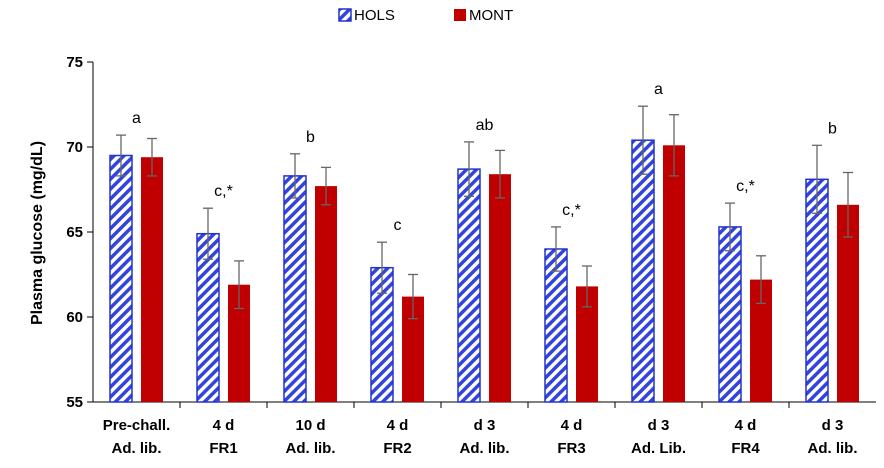 The image size is (884, 468). I want to click on y-tick-label: 60, so click(74, 317).